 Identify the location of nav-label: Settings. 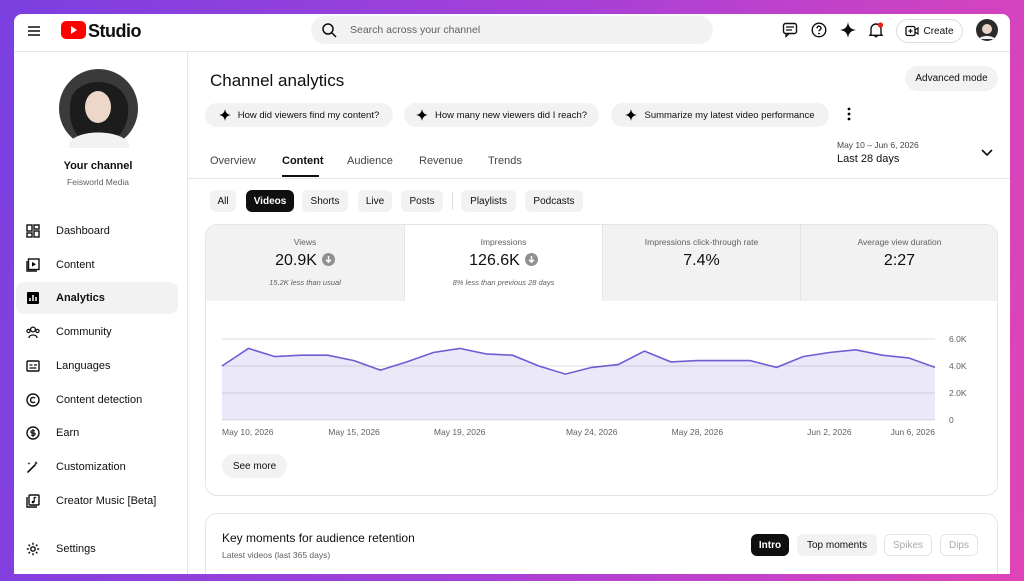
(76, 549).